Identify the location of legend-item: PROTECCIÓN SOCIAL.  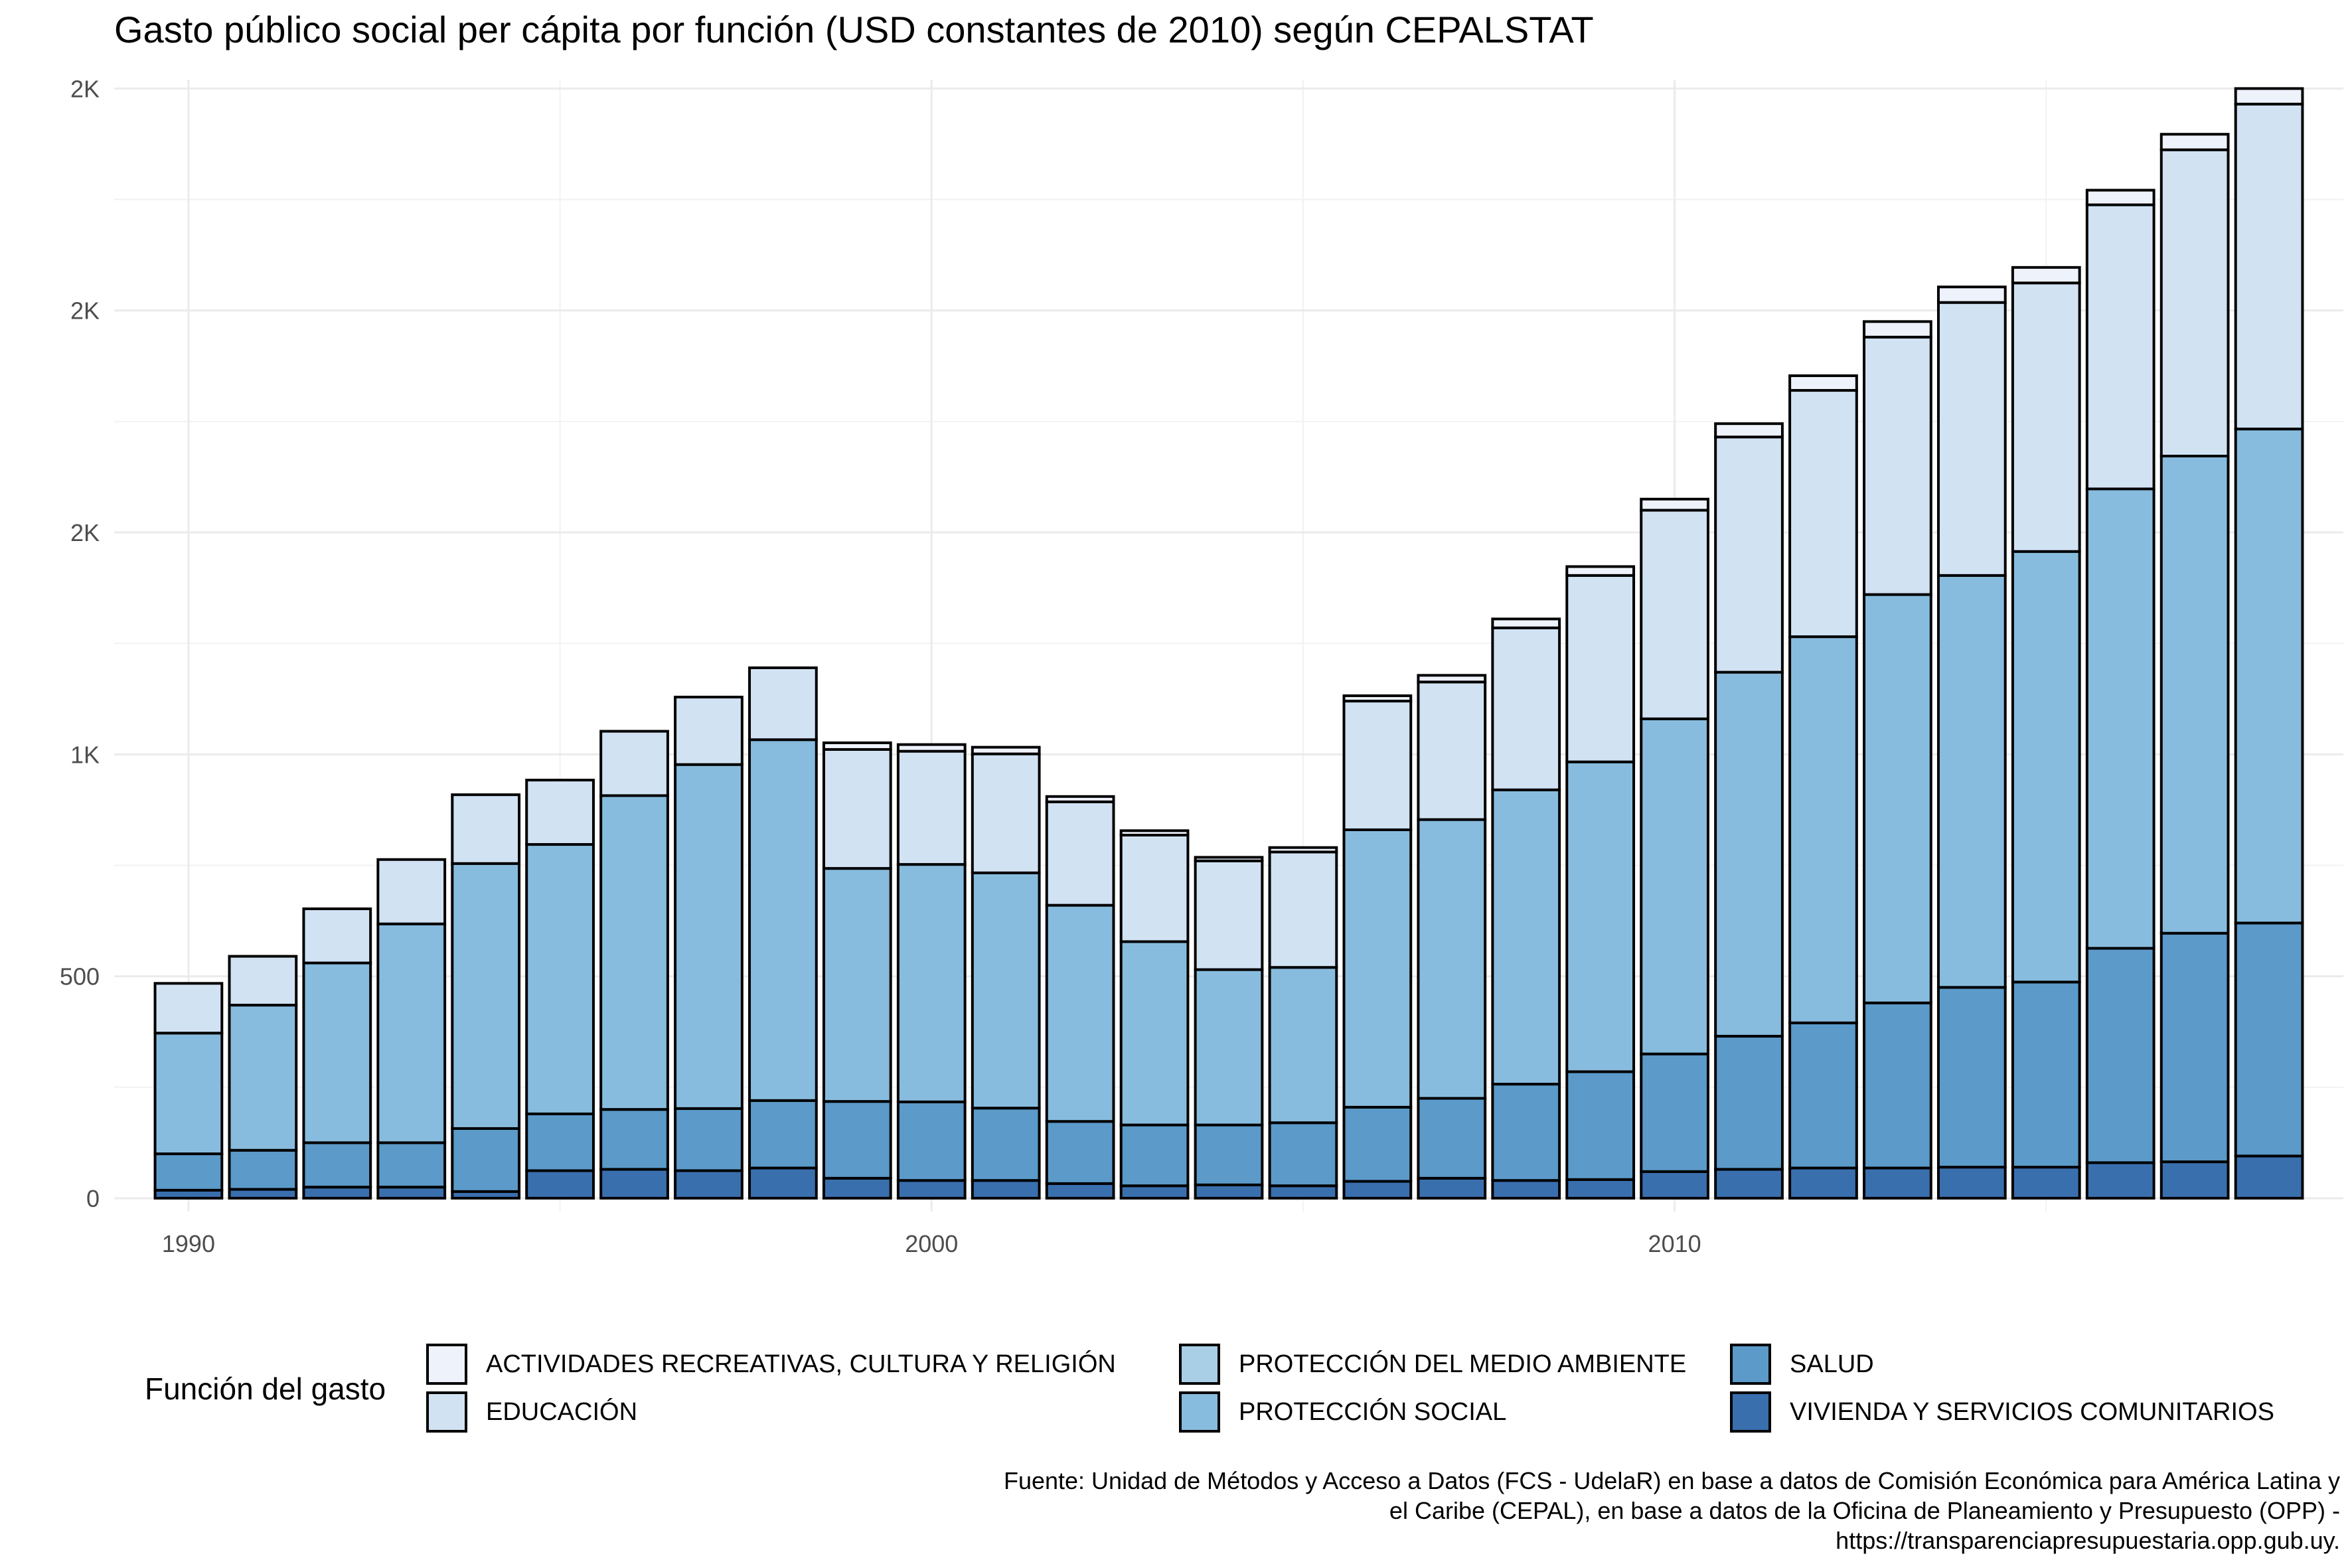
(1343, 1412).